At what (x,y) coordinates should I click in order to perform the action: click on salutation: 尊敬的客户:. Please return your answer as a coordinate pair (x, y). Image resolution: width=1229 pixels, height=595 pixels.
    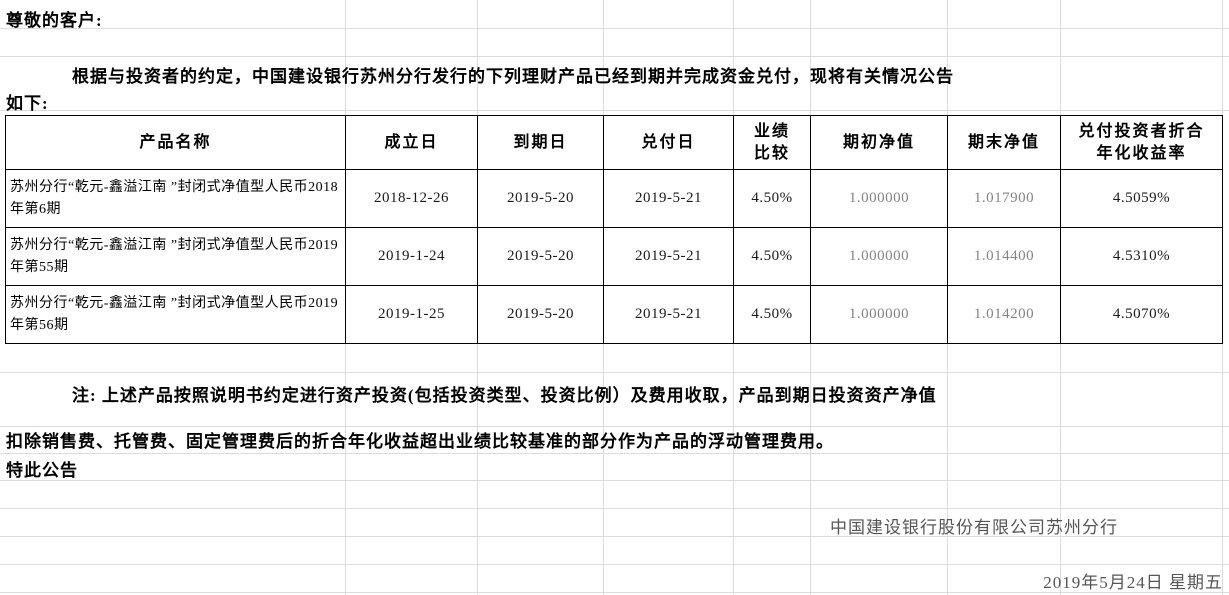
    Looking at the image, I should click on (54, 20).